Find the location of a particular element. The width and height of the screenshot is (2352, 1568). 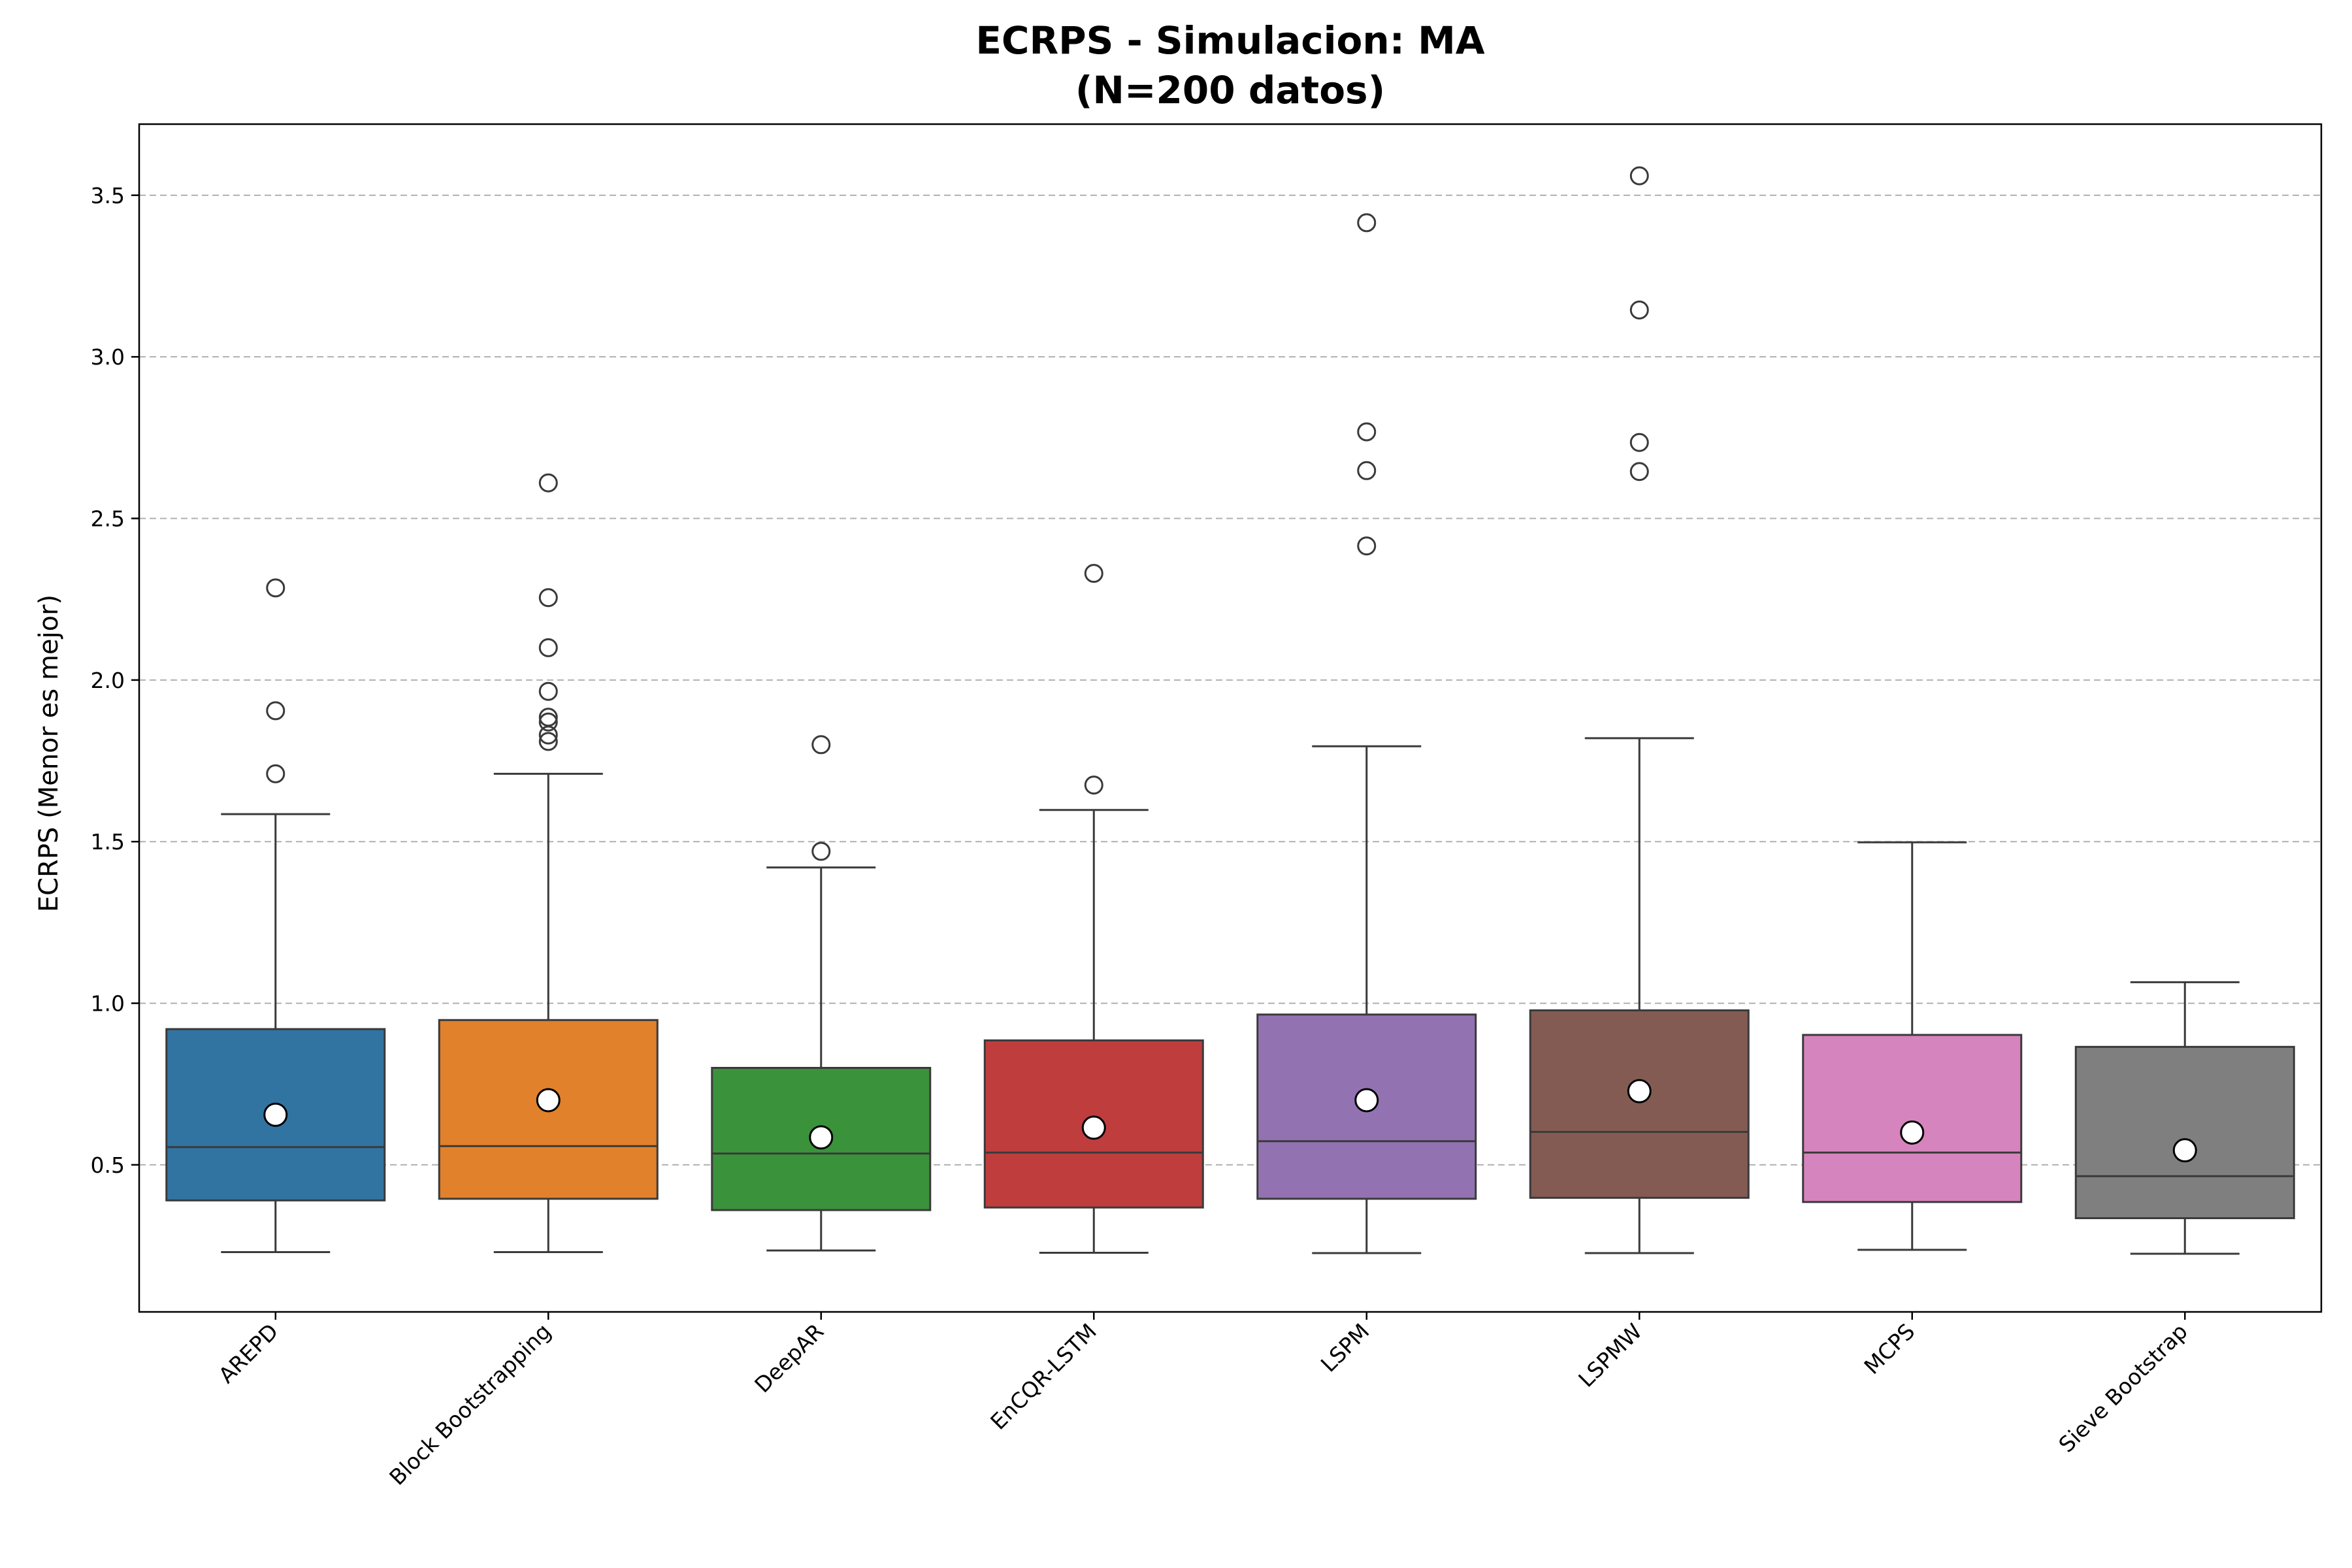

x-tick-label: LSPMW is located at coordinates (1610, 1355).